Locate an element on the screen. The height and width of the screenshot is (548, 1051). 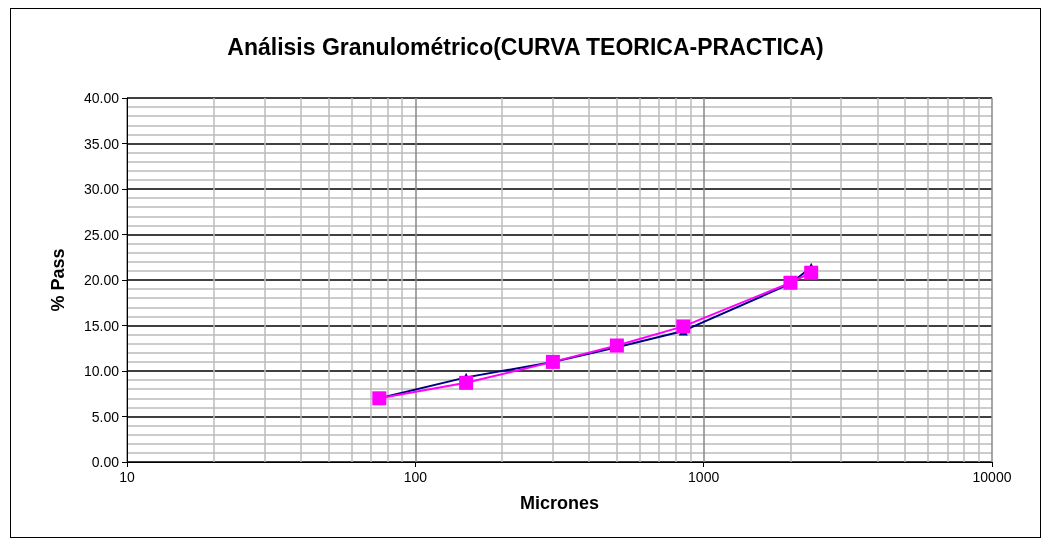
y-tick-label: 30.00 is located at coordinates (101, 189).